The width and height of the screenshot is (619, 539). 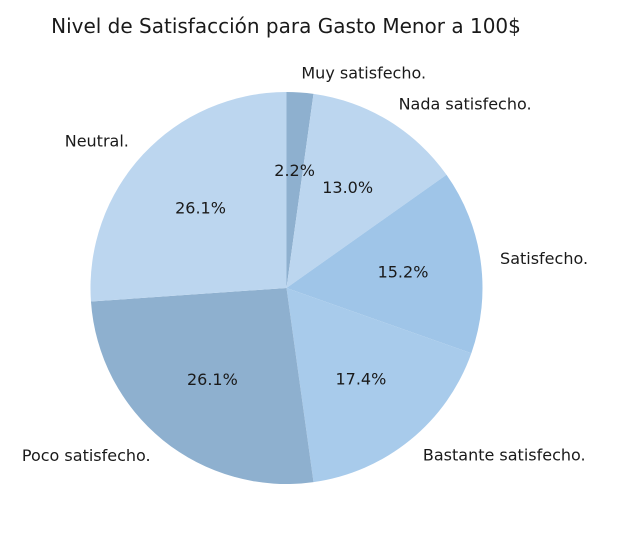 I want to click on pie-percent-label: 15.2%, so click(x=403, y=271).